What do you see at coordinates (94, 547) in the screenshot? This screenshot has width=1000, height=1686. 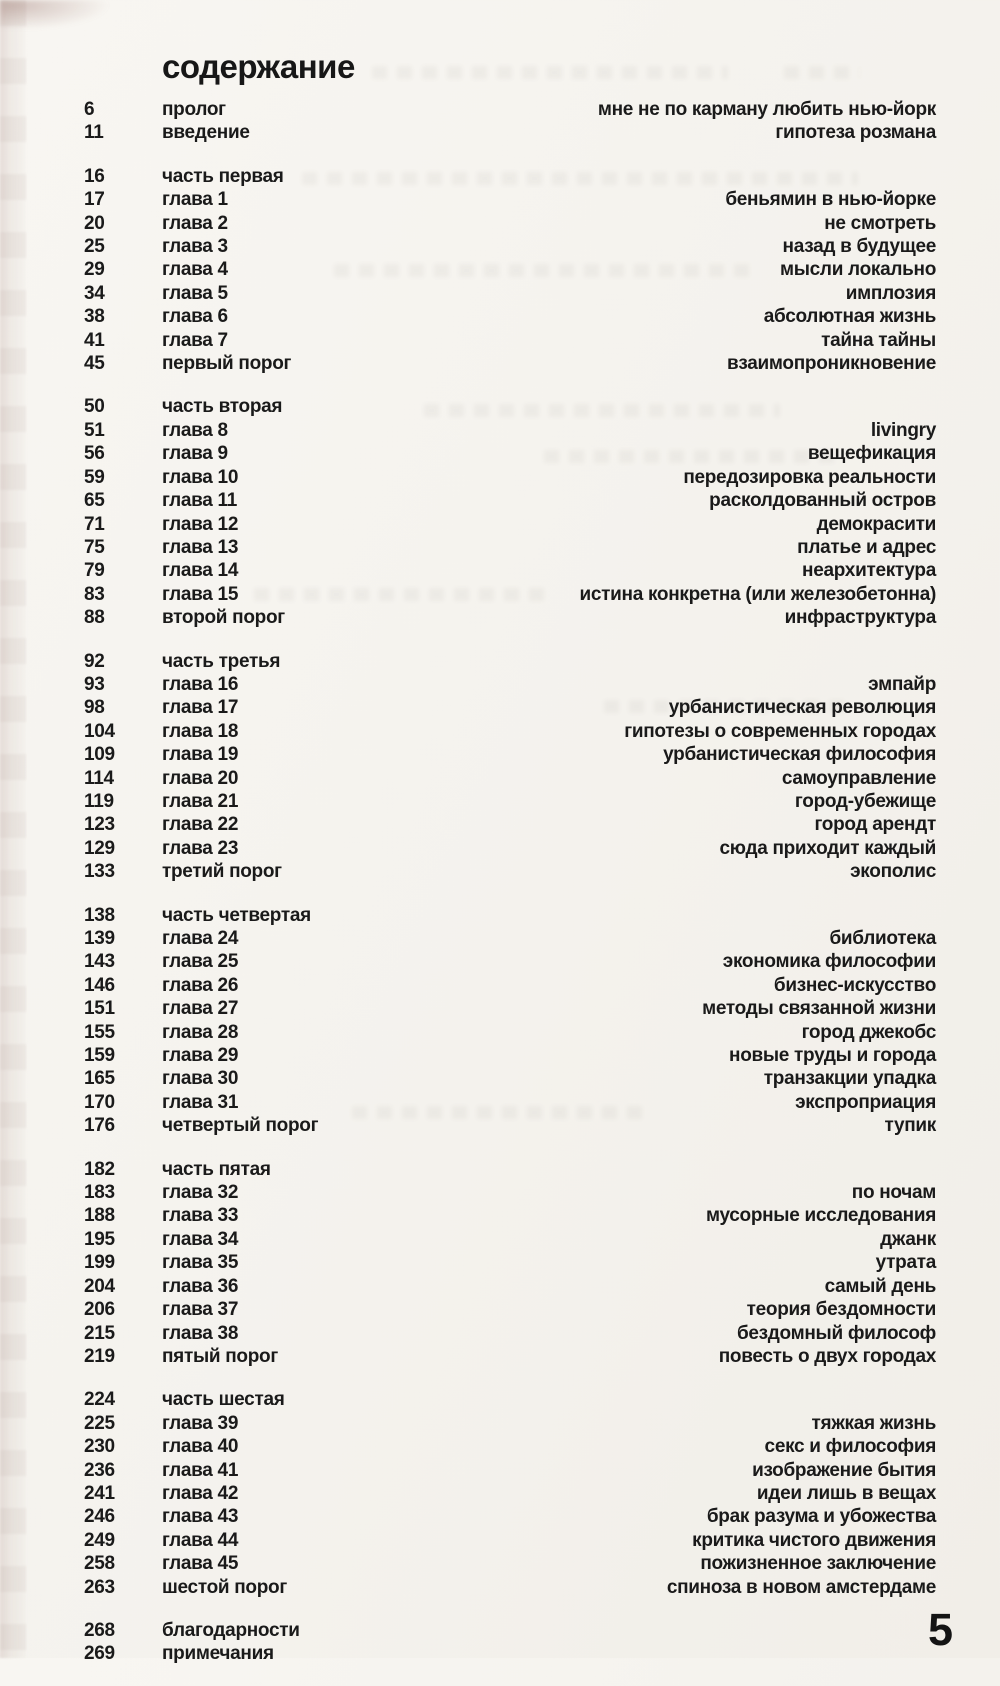 I see `toc-page-number: 75` at bounding box center [94, 547].